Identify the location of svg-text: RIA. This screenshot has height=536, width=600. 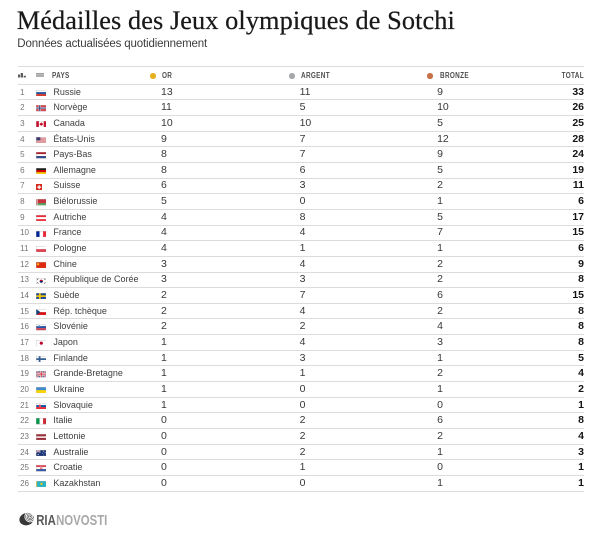
(46, 519).